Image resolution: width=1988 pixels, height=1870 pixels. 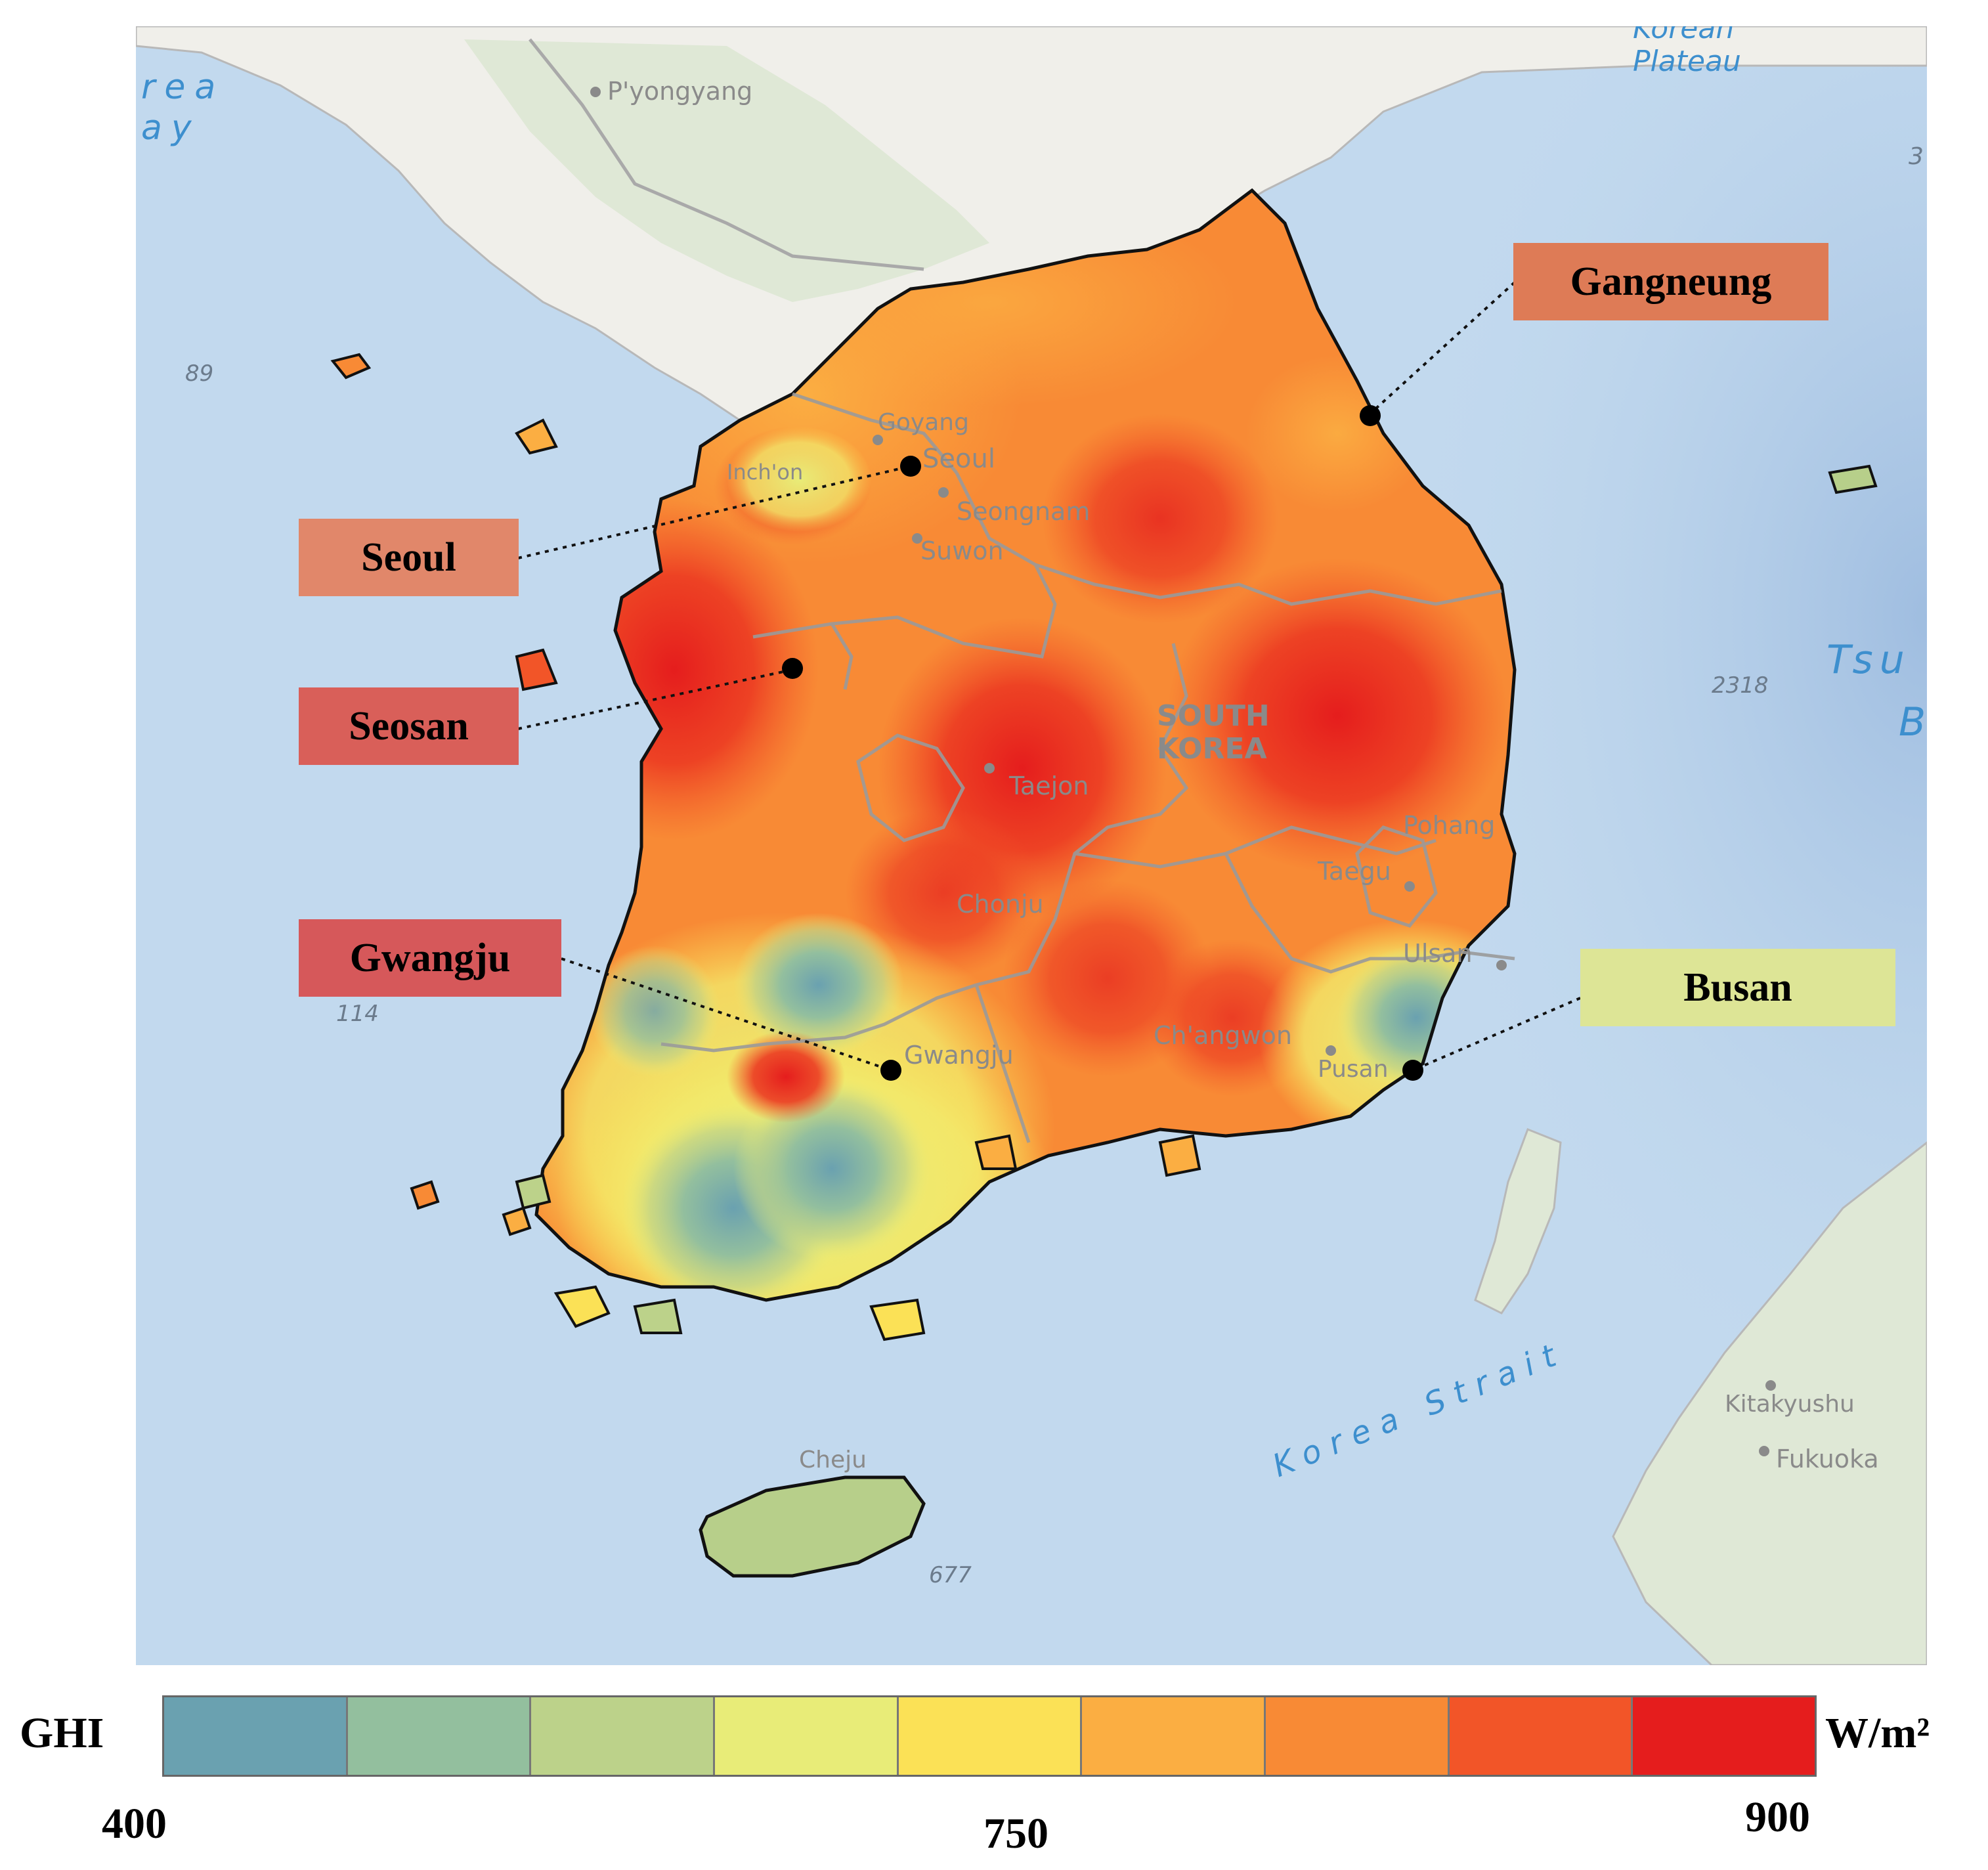 What do you see at coordinates (962, 550) in the screenshot?
I see `label-suwon: Suwon` at bounding box center [962, 550].